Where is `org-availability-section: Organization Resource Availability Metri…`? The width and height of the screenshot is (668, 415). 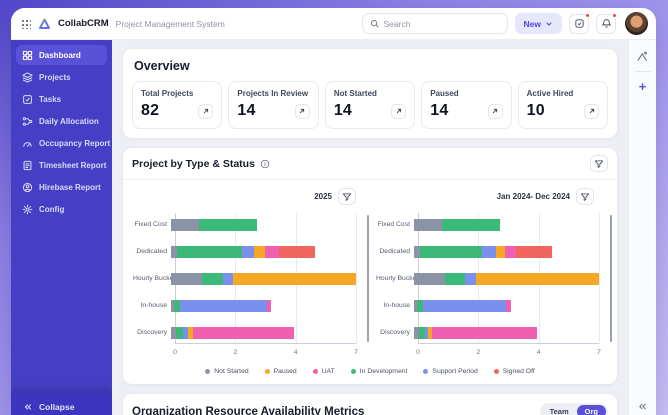
org-availability-section: Organization Resource Availability Metri… is located at coordinates (370, 404).